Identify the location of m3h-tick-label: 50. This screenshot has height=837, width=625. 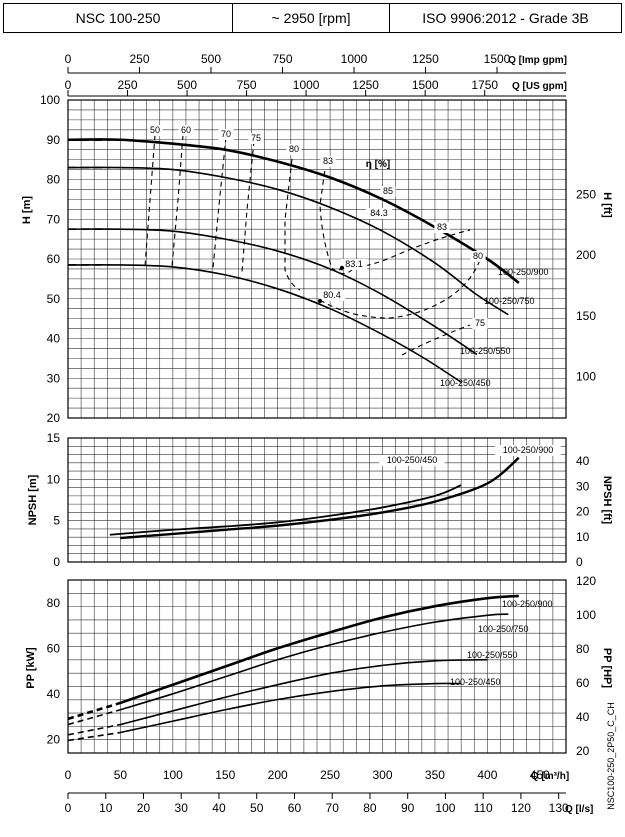
(121, 775).